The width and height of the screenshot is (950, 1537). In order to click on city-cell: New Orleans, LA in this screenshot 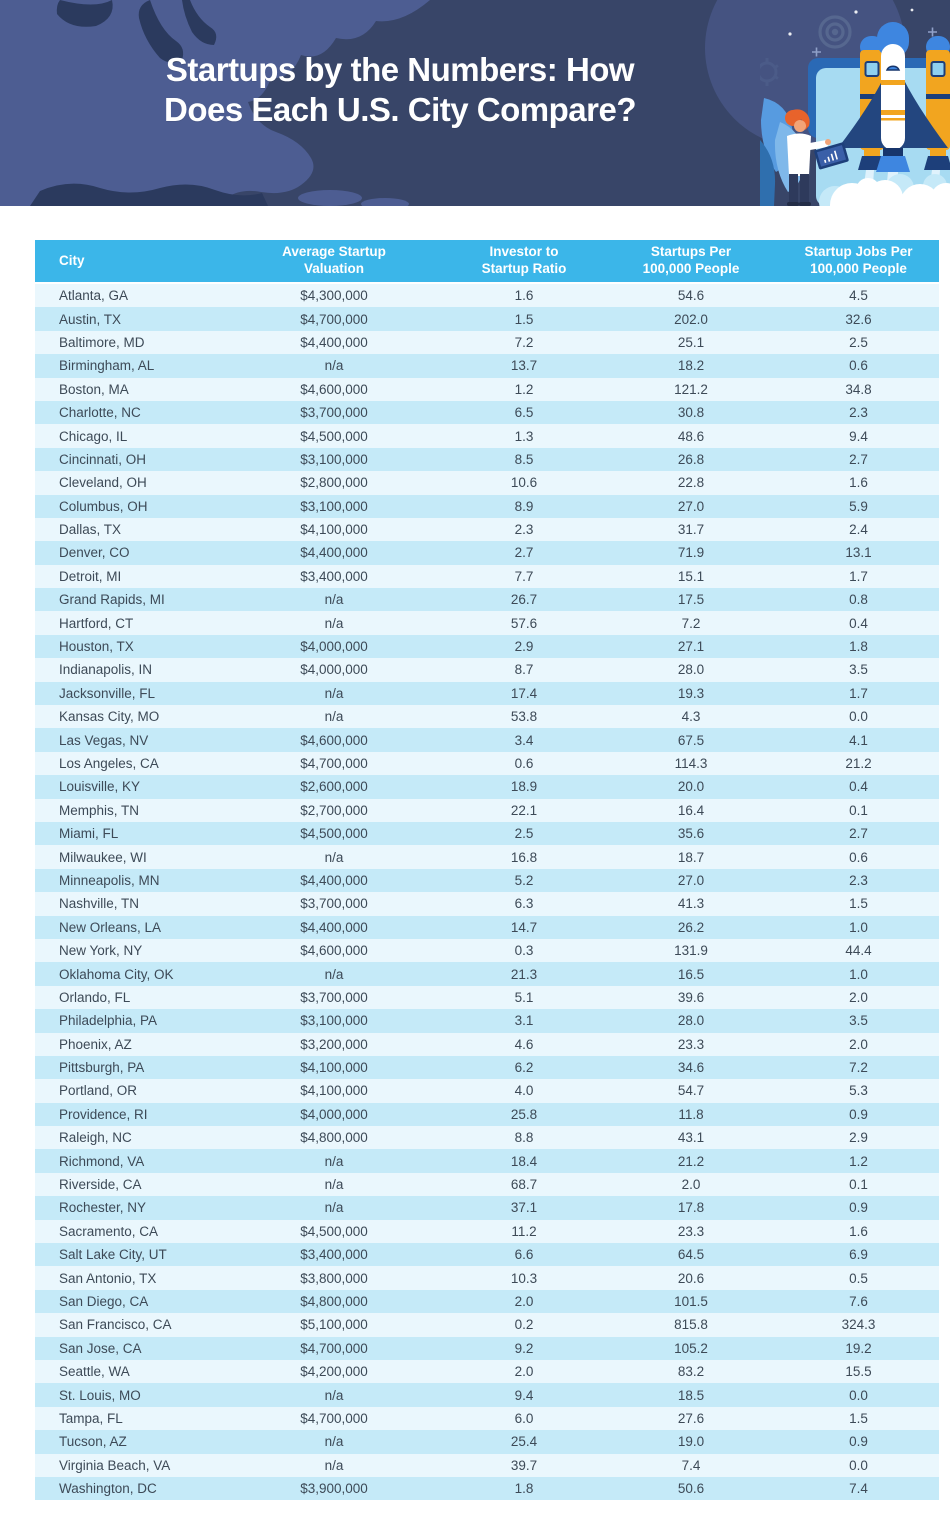, I will do `click(110, 927)`.